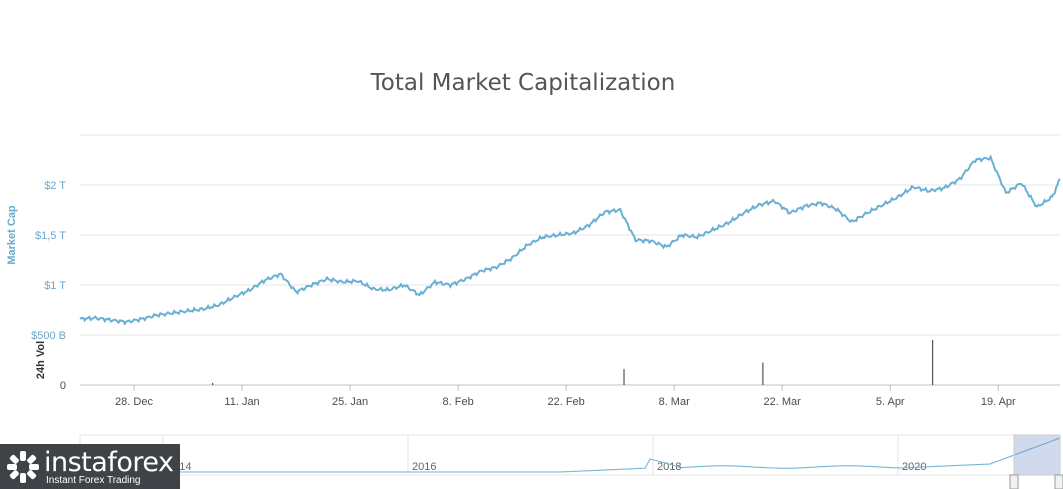 This screenshot has width=1063, height=489. I want to click on x-tick-label: 22. Feb, so click(565, 402).